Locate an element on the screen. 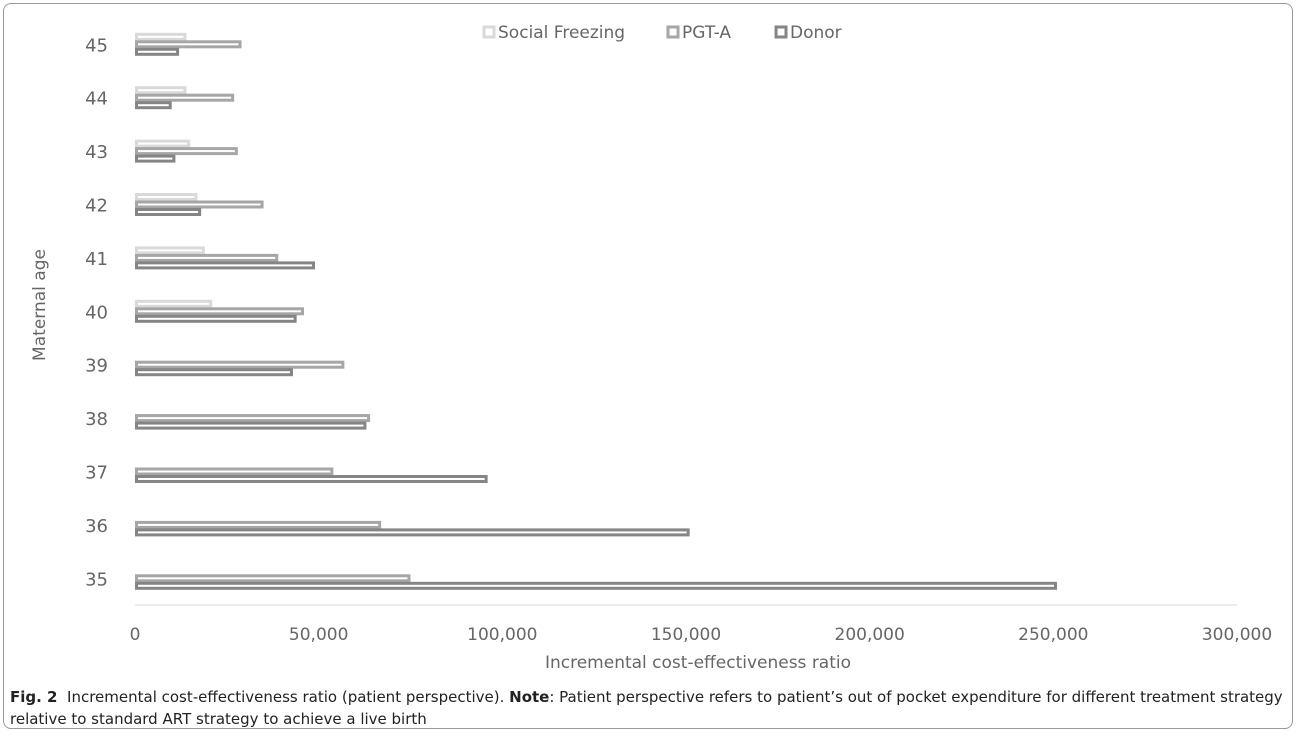 The width and height of the screenshot is (1296, 745). y-tick-label: 35 is located at coordinates (96, 579).